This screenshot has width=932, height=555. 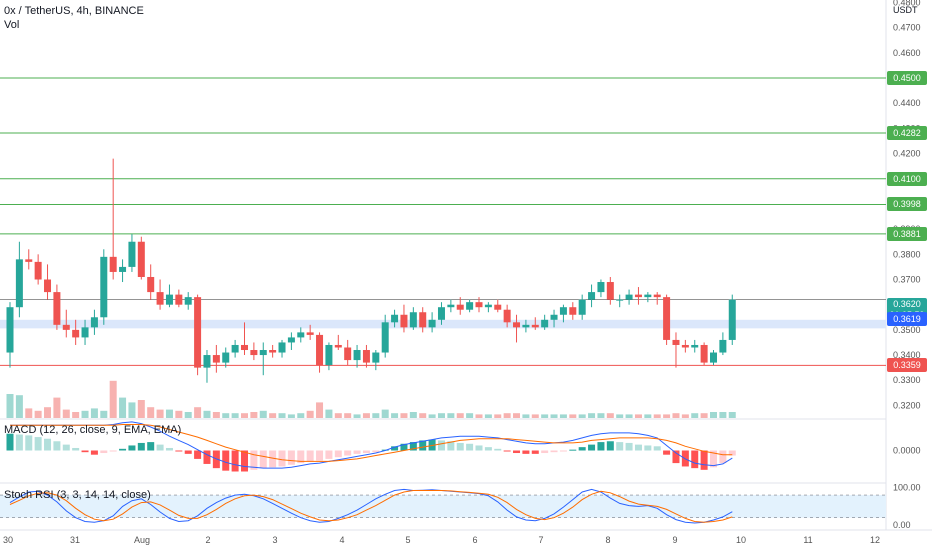 I want to click on time-tick-label: 9, so click(x=674, y=540).